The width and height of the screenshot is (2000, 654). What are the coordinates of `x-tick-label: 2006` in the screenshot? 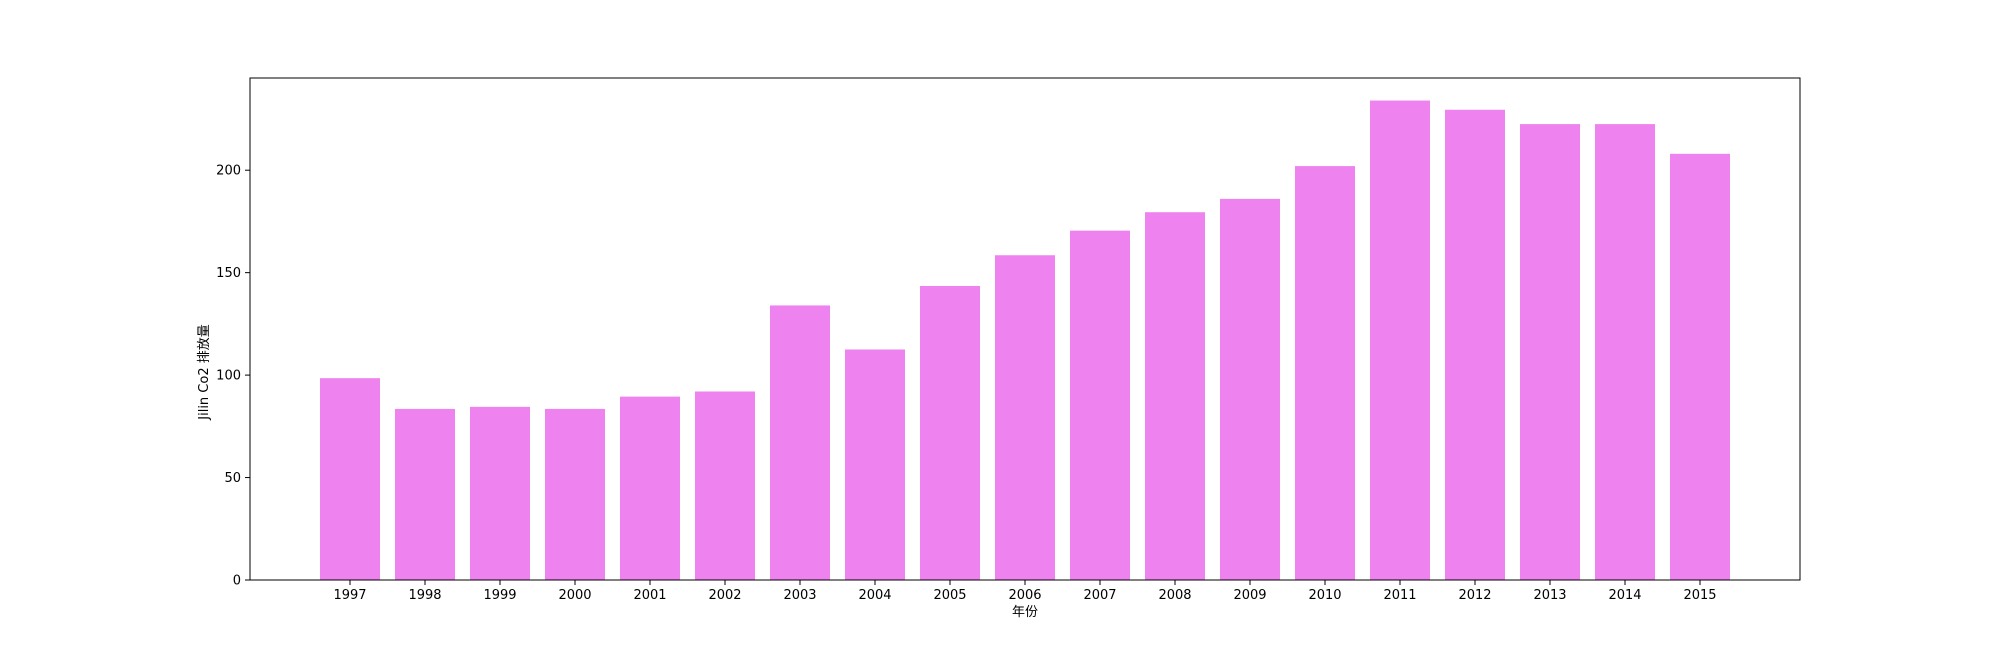 It's located at (1024, 595).